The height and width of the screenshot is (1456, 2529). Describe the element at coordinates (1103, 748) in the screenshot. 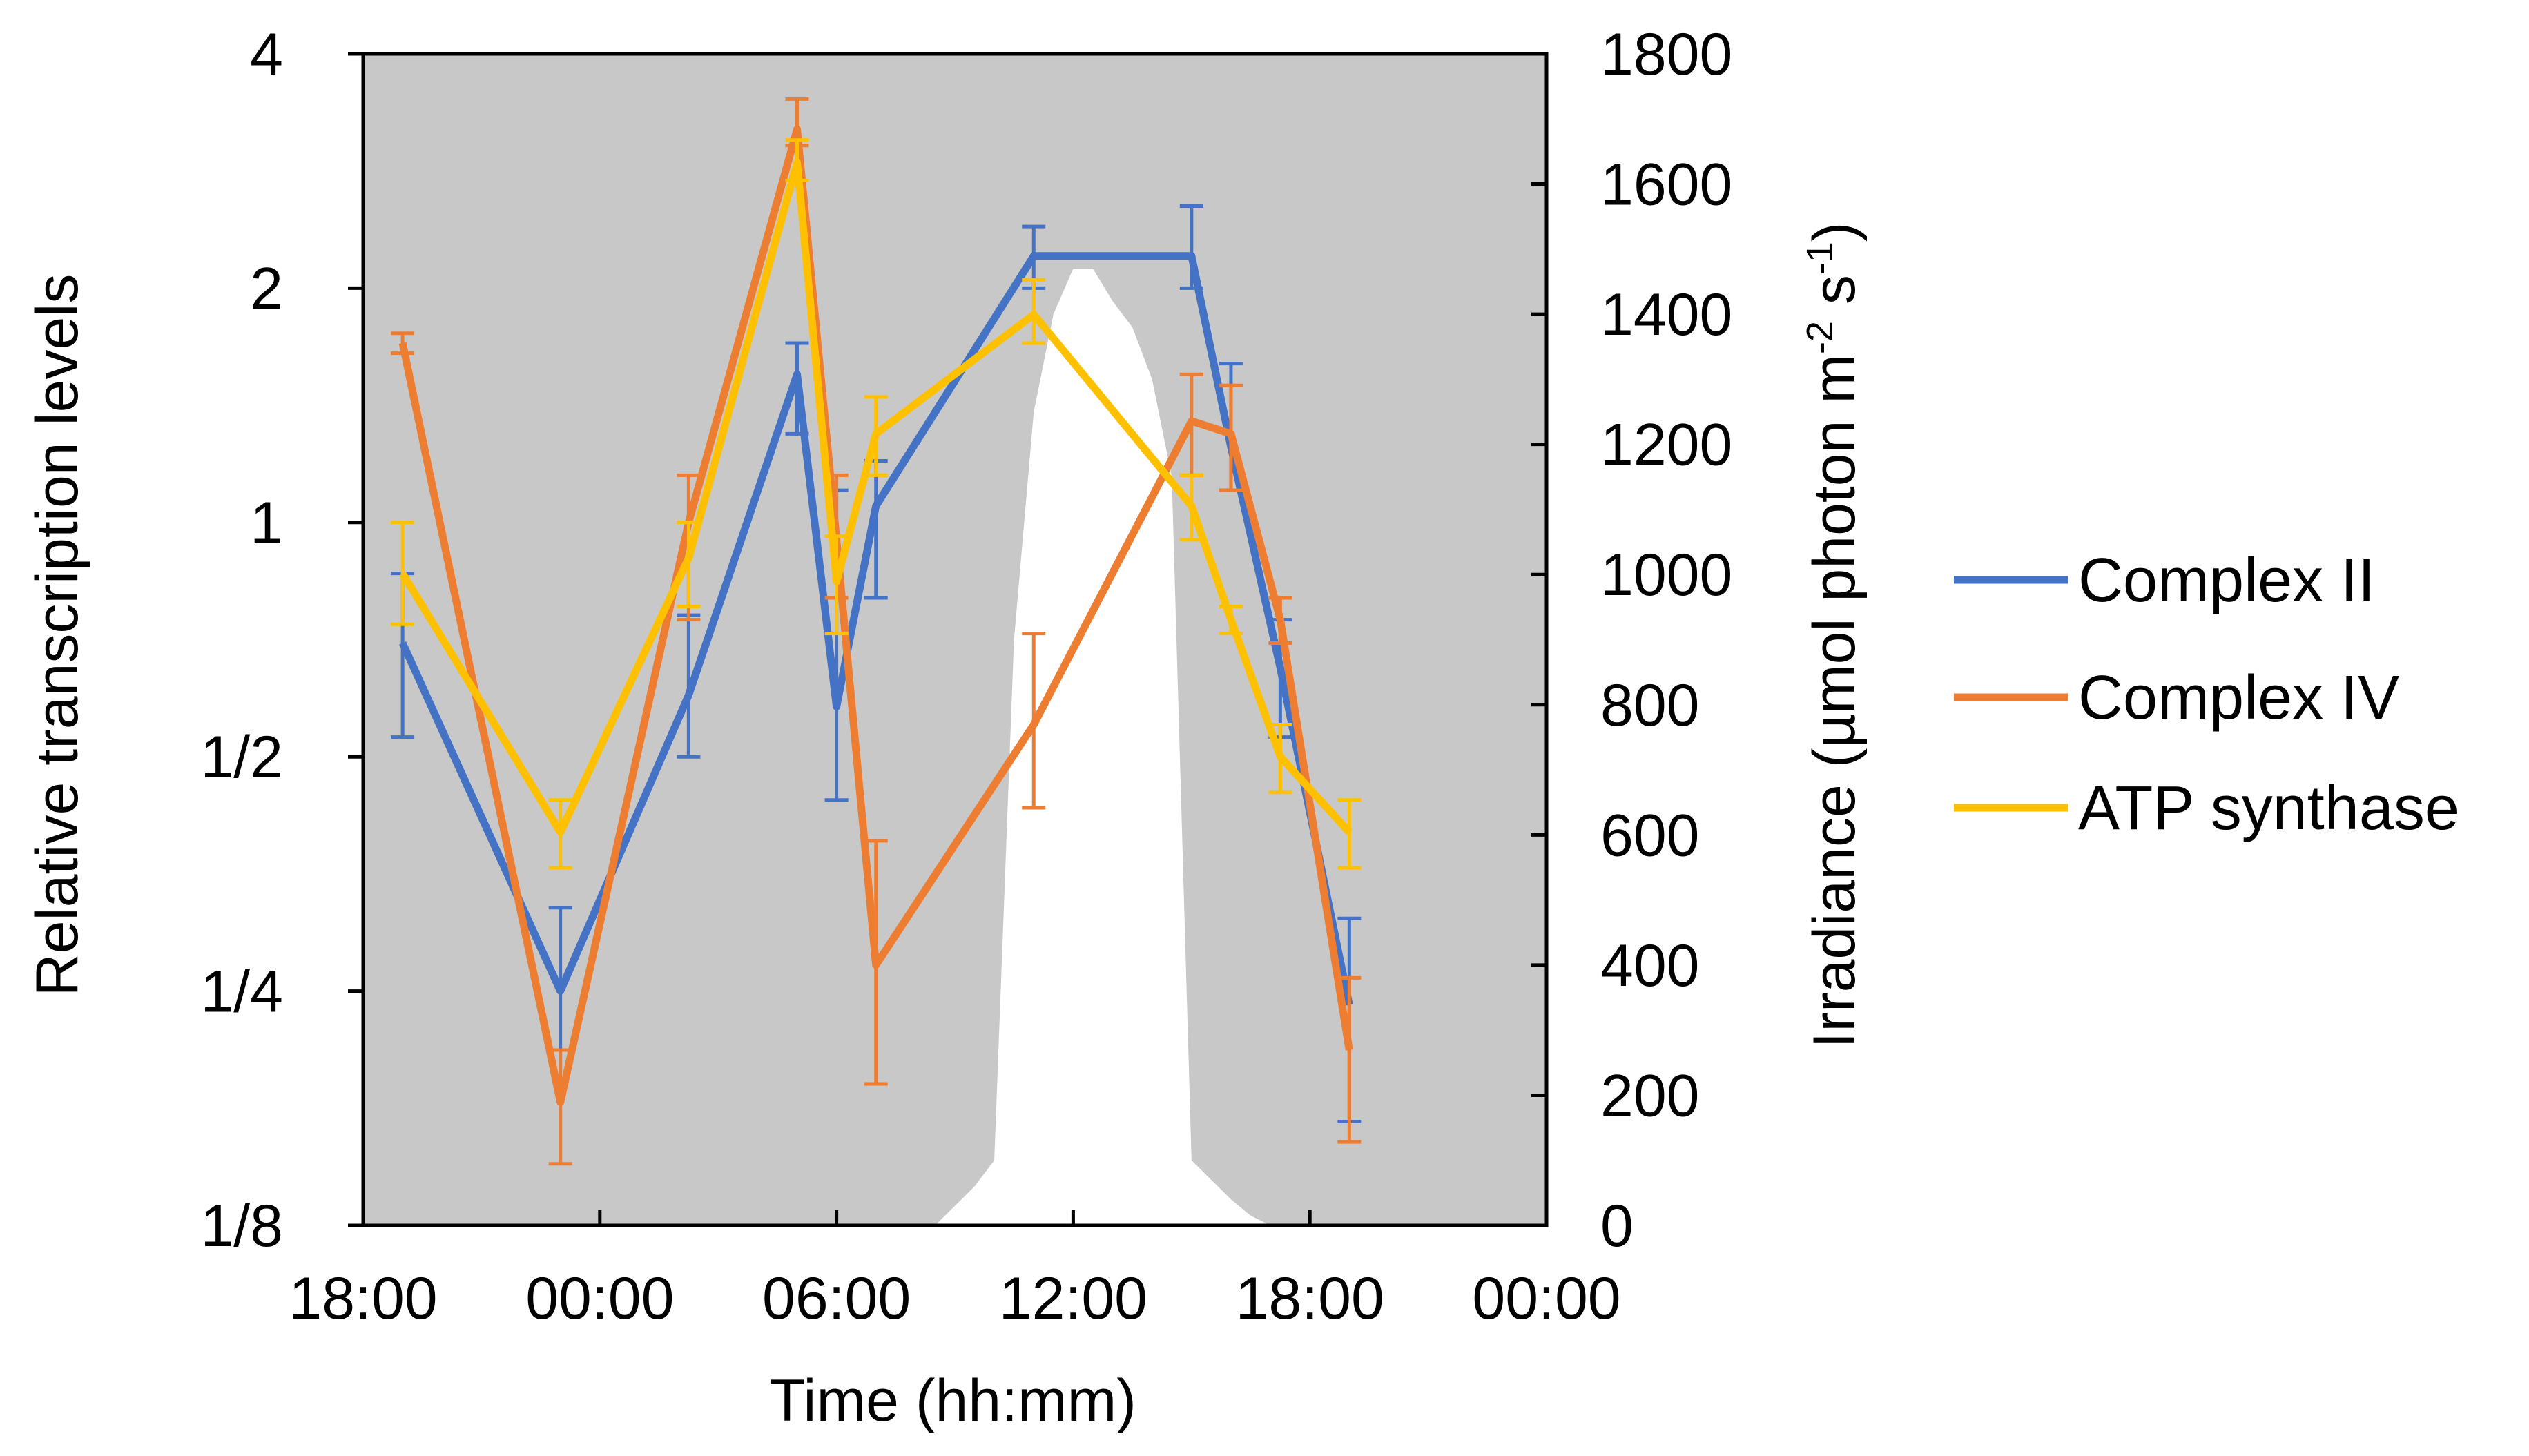

I see `irradiance-area` at that location.